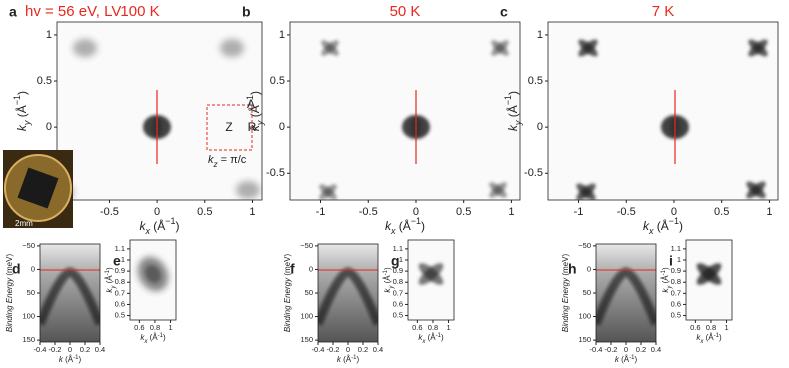 The image size is (789, 368). I want to click on kz-label: kz = π/c, so click(227, 161).